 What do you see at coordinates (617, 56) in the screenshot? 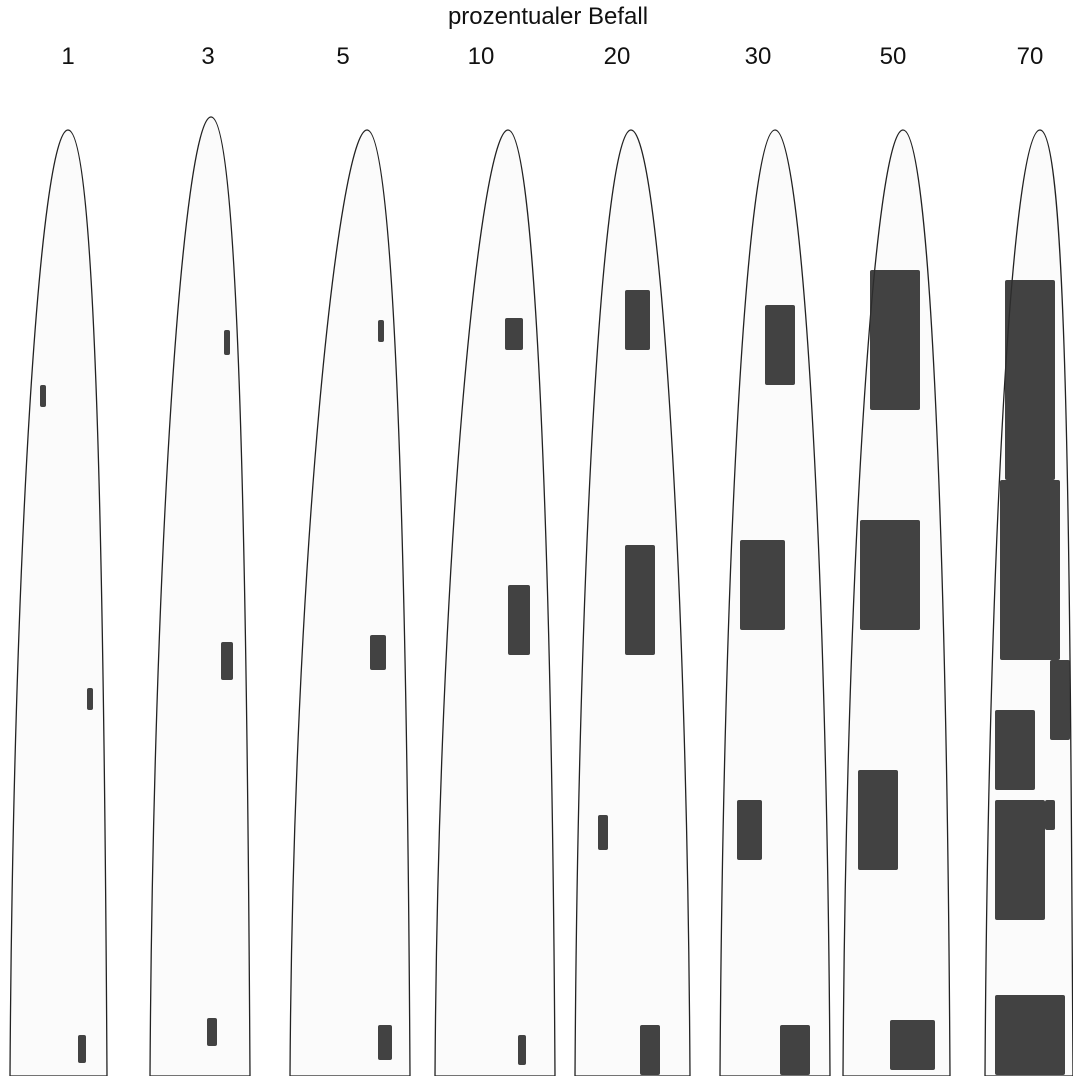
I see `leaf-label: 20` at bounding box center [617, 56].